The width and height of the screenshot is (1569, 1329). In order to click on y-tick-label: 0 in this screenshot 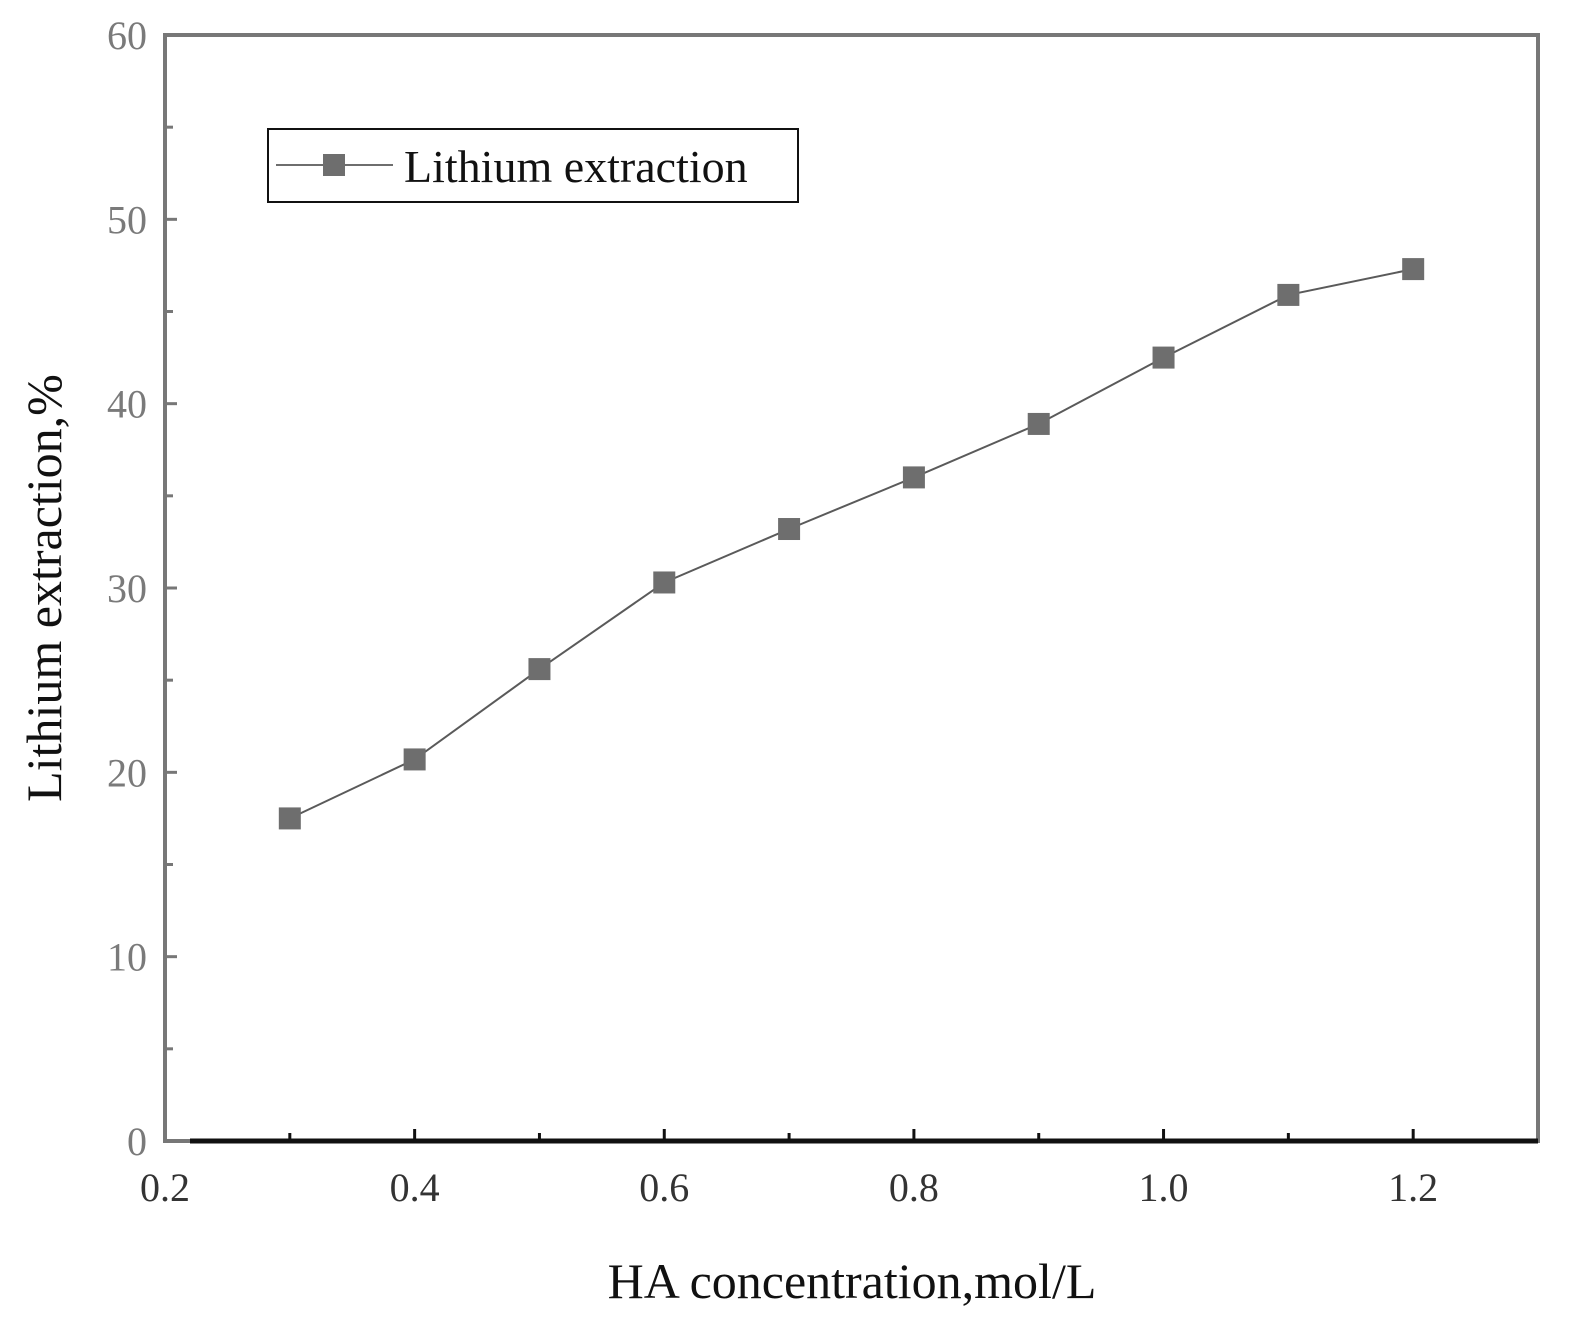, I will do `click(137, 1141)`.